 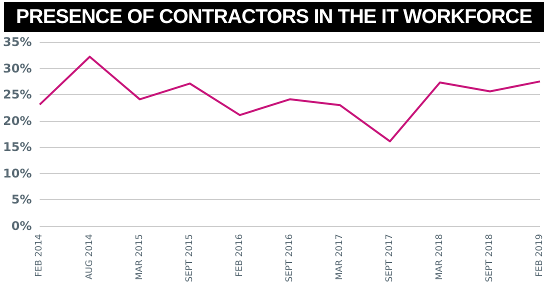 What do you see at coordinates (21, 199) in the screenshot?
I see `y-tick-label: 5%` at bounding box center [21, 199].